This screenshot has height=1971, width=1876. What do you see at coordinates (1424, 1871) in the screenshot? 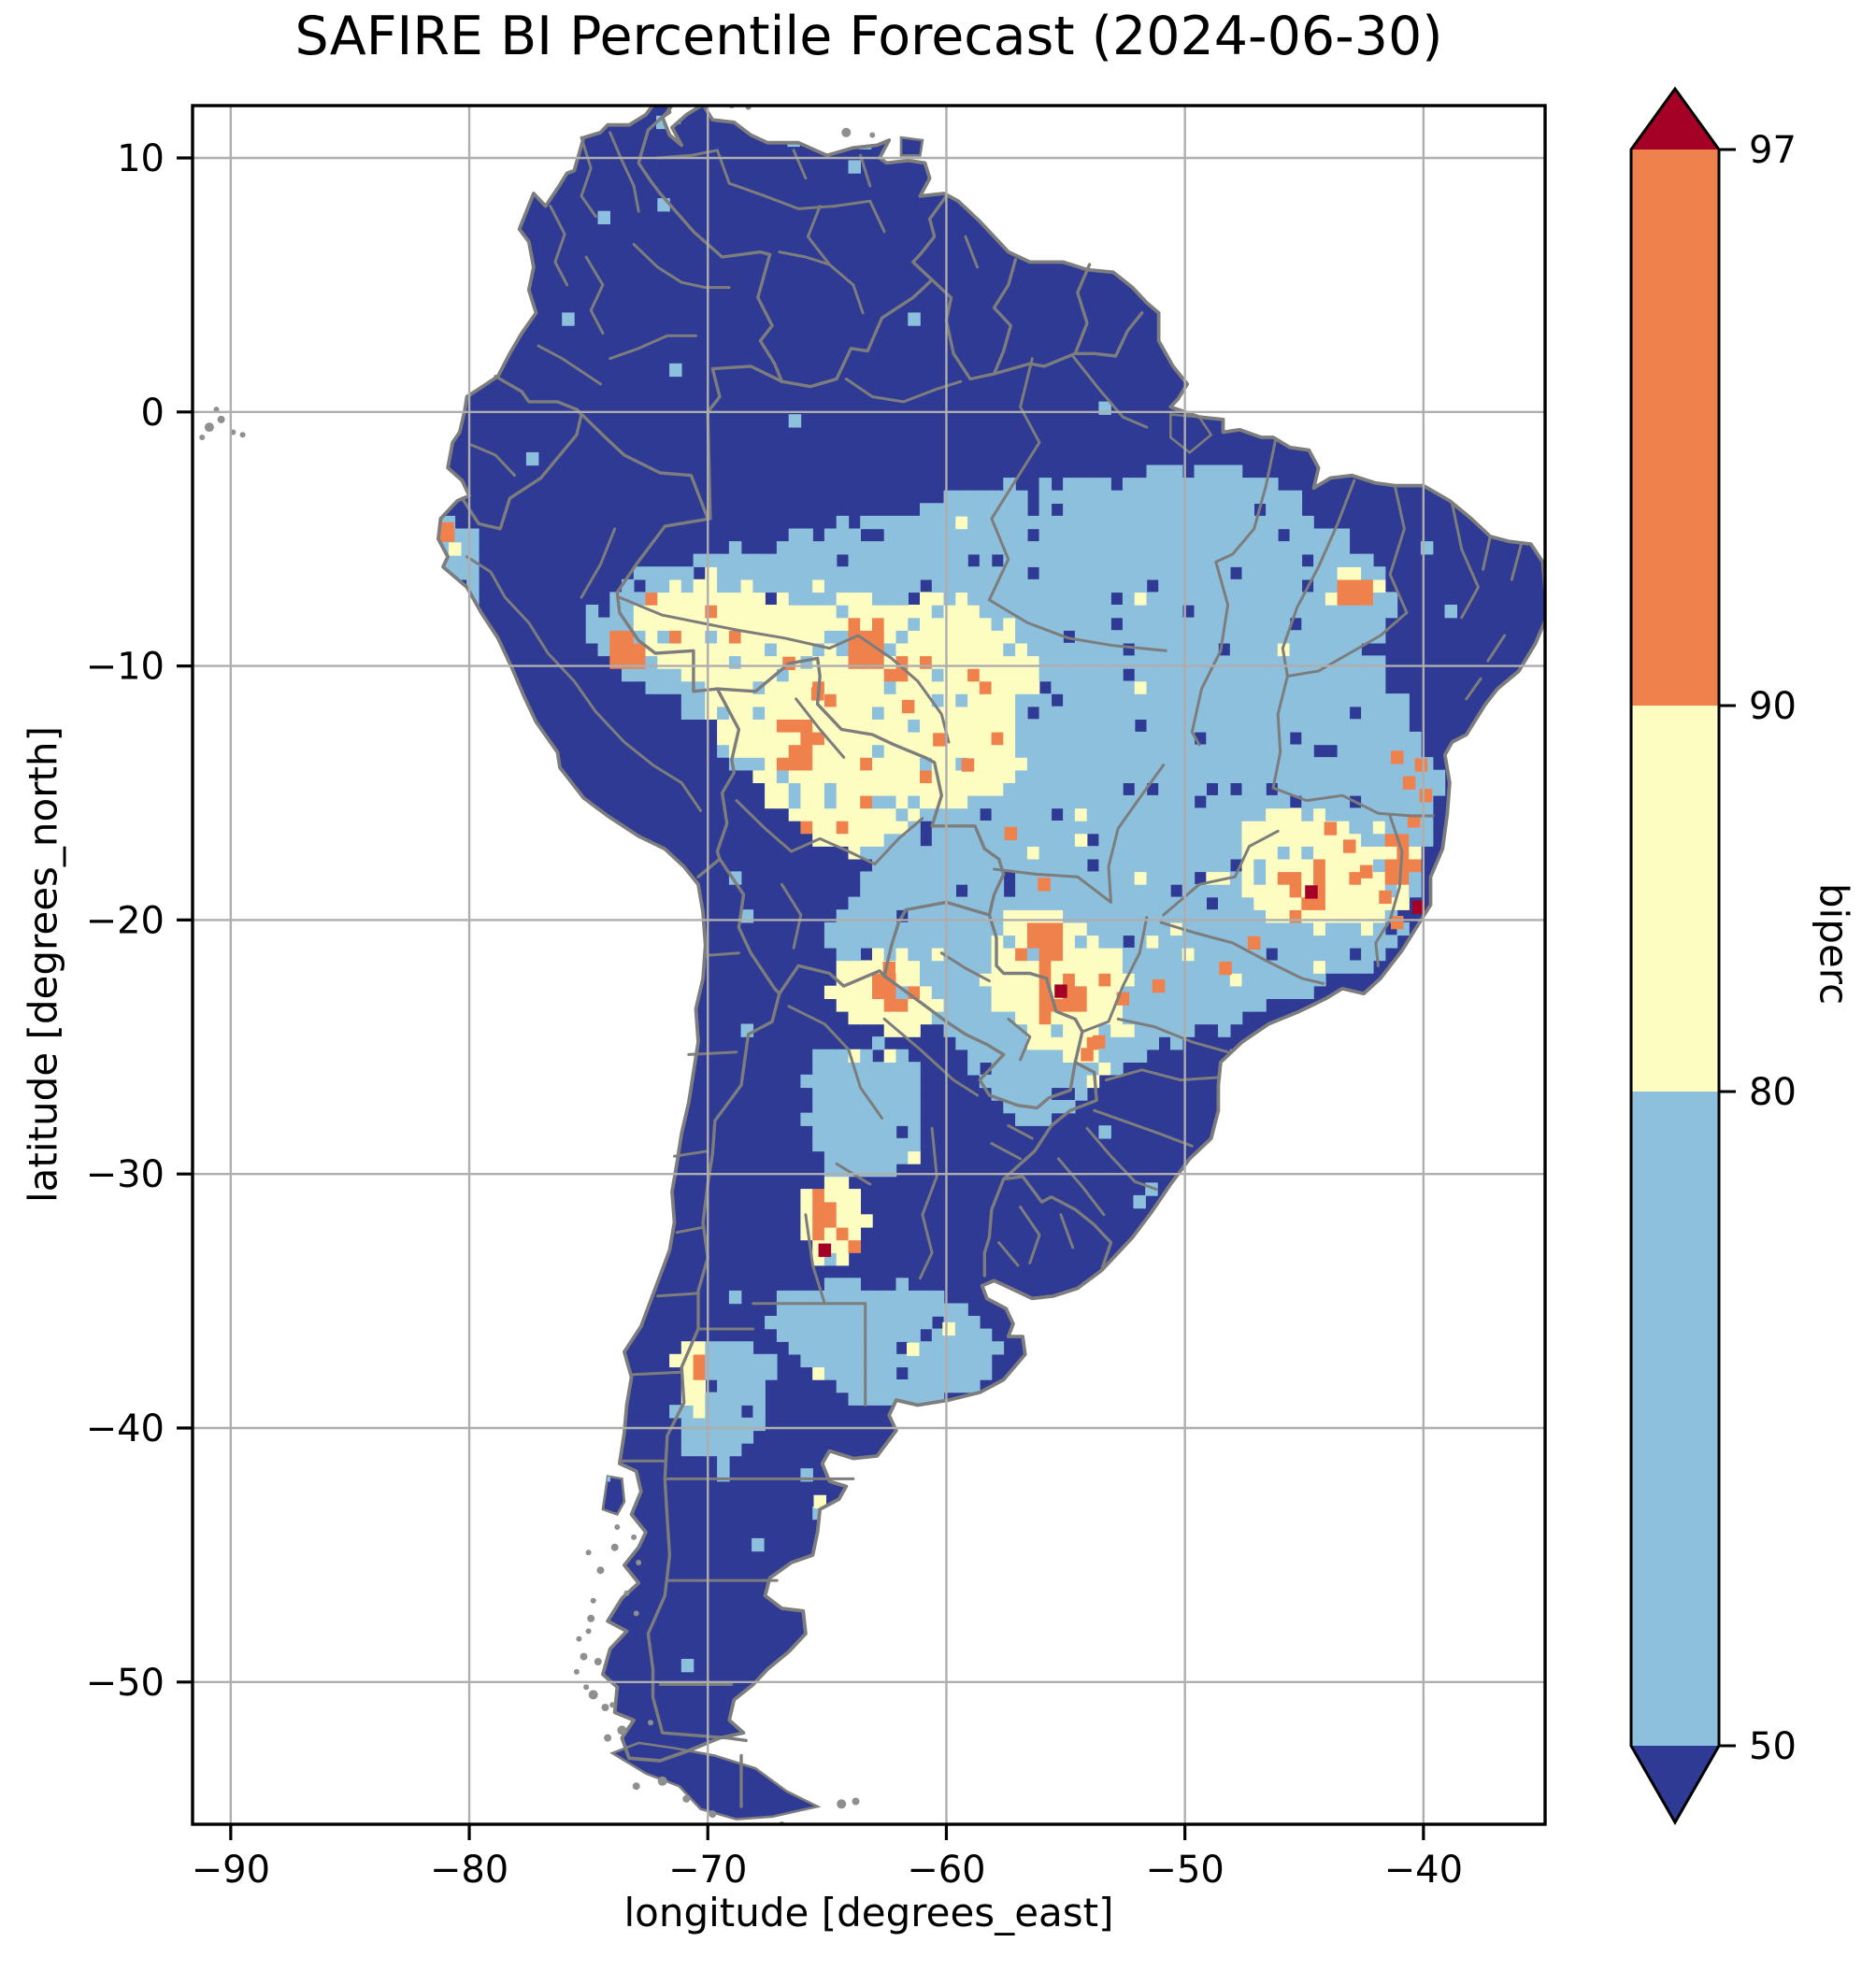
I see `x-tick-label: −40` at bounding box center [1424, 1871].